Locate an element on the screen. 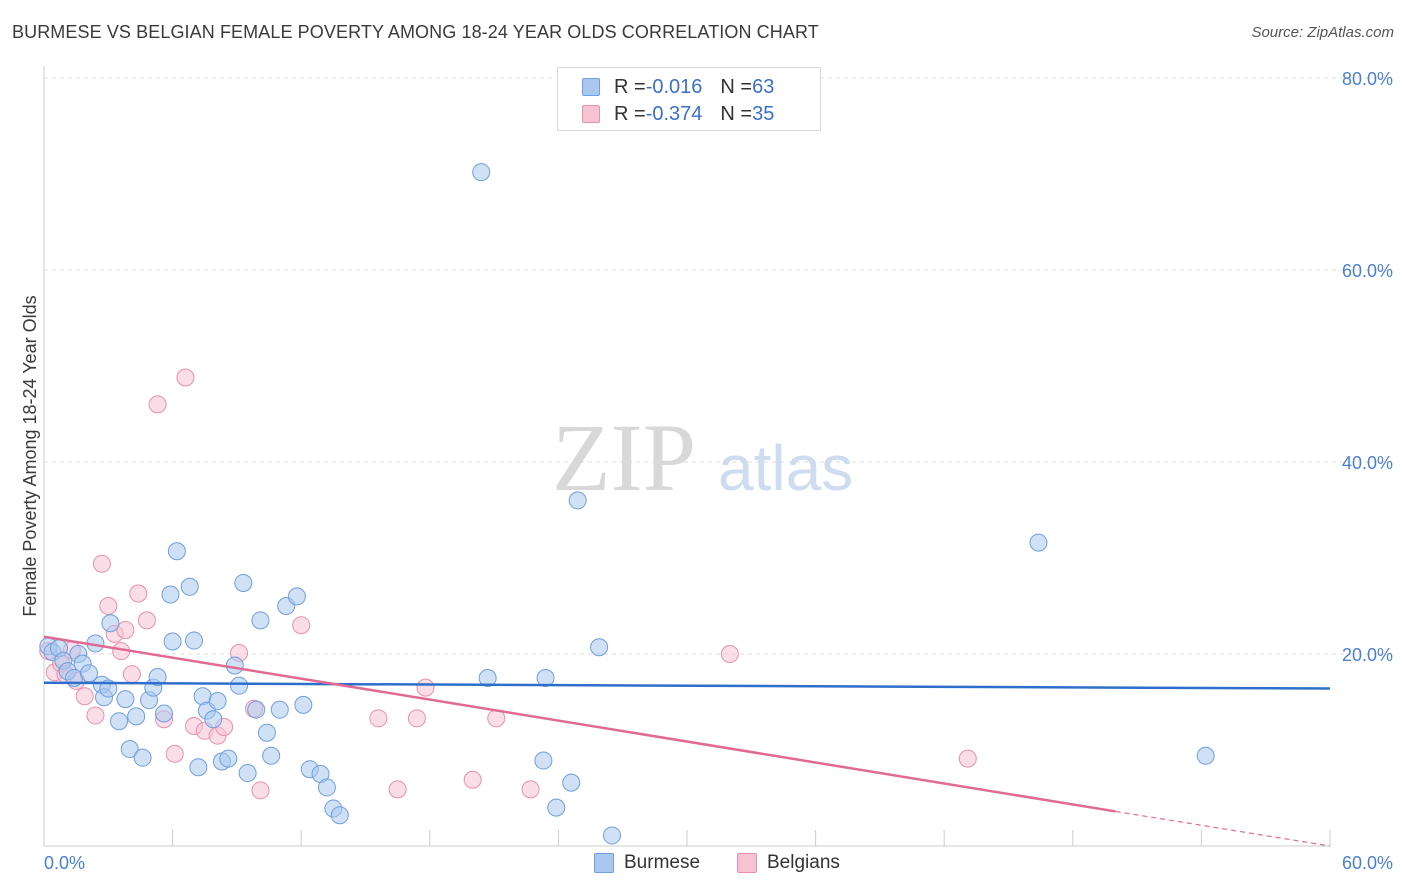 The width and height of the screenshot is (1406, 892). bottom-legend-swatch-burmese is located at coordinates (604, 863).